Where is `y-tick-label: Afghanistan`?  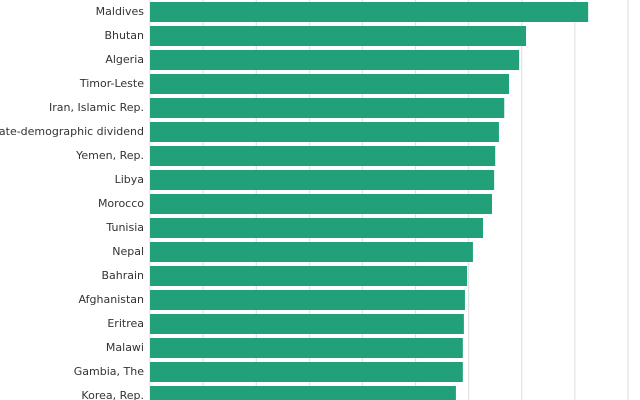
y-tick-label: Afghanistan is located at coordinates (112, 299).